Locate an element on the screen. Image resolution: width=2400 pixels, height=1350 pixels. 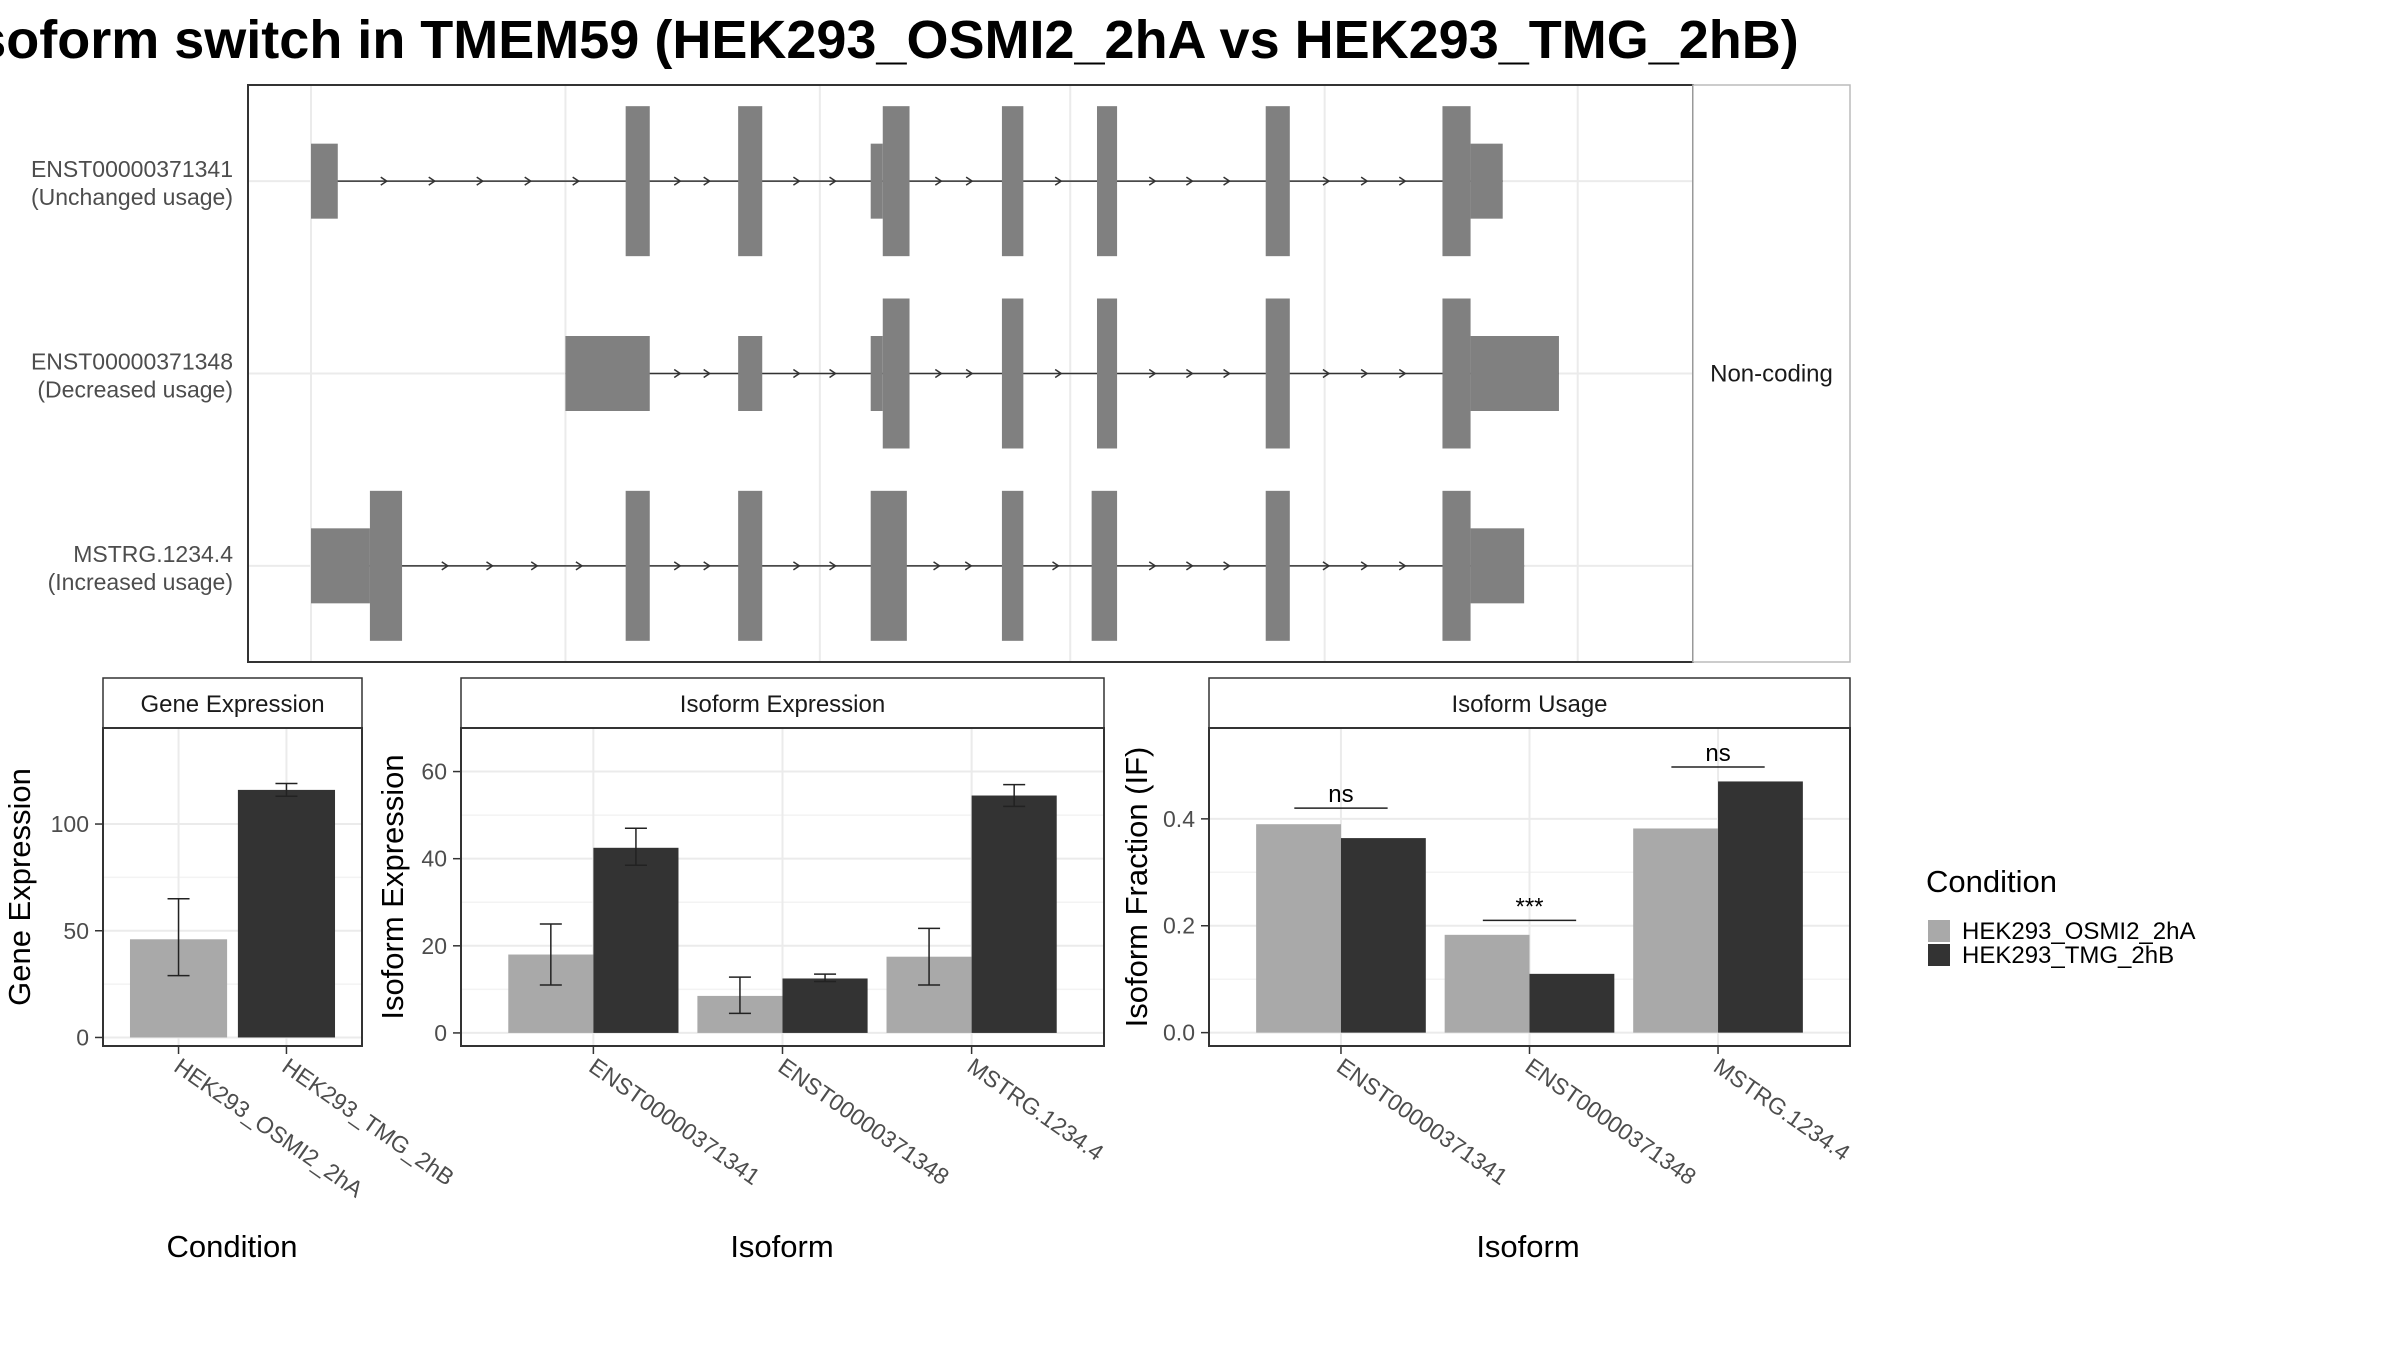
structure-strip is located at coordinates (1771, 373).